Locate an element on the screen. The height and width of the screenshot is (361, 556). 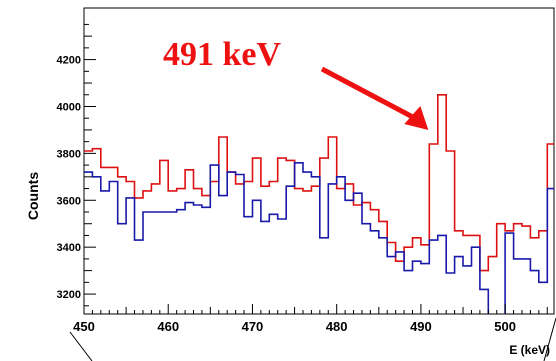
y-tick-label: 3600 is located at coordinates (69, 201).